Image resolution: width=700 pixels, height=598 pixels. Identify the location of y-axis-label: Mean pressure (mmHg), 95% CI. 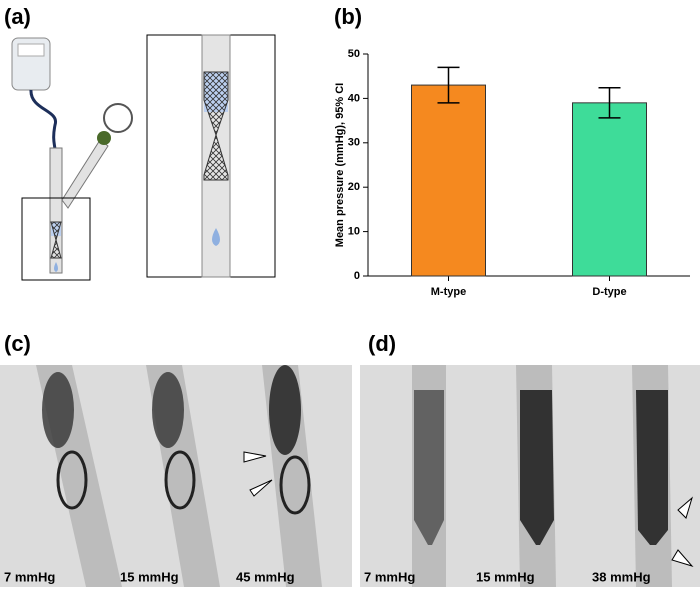
(340, 165).